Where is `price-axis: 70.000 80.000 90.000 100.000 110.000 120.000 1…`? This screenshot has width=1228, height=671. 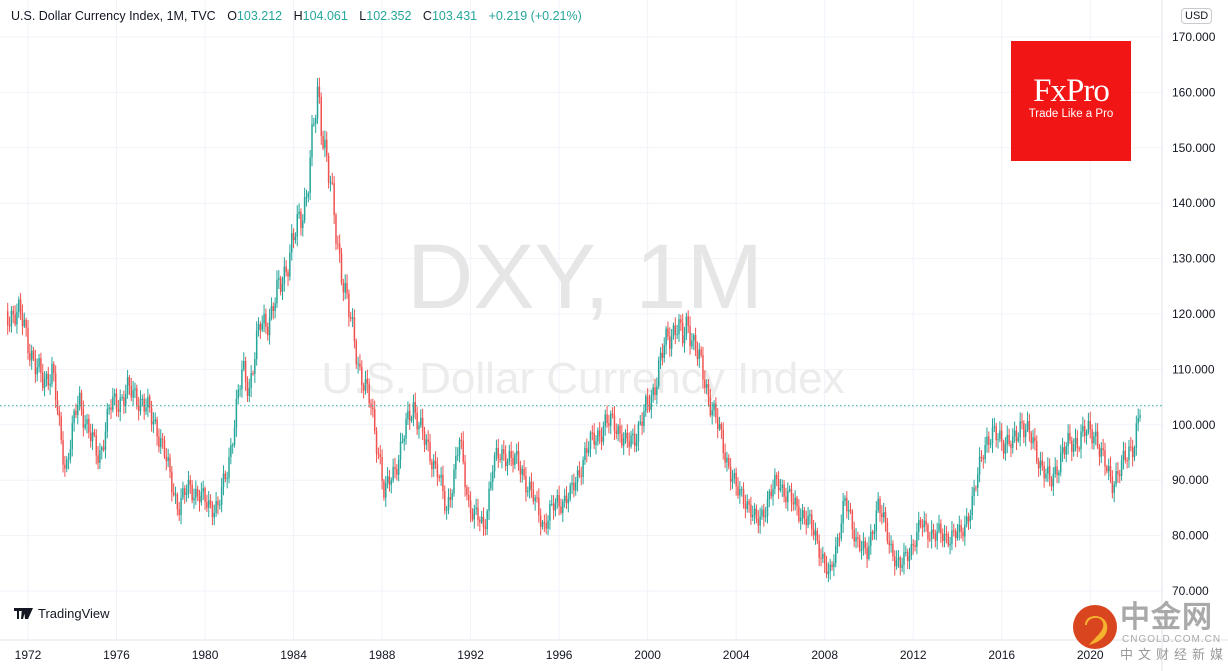
price-axis: 70.000 80.000 90.000 100.000 110.000 120.000 1… is located at coordinates (1194, 314).